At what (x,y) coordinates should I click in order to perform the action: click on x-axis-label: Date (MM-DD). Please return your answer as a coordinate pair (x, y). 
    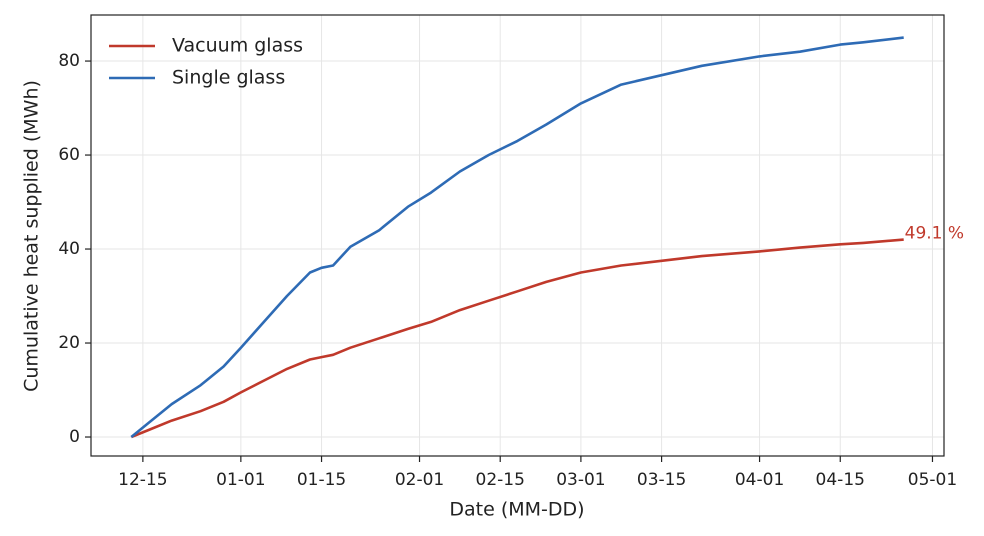
    Looking at the image, I should click on (516, 510).